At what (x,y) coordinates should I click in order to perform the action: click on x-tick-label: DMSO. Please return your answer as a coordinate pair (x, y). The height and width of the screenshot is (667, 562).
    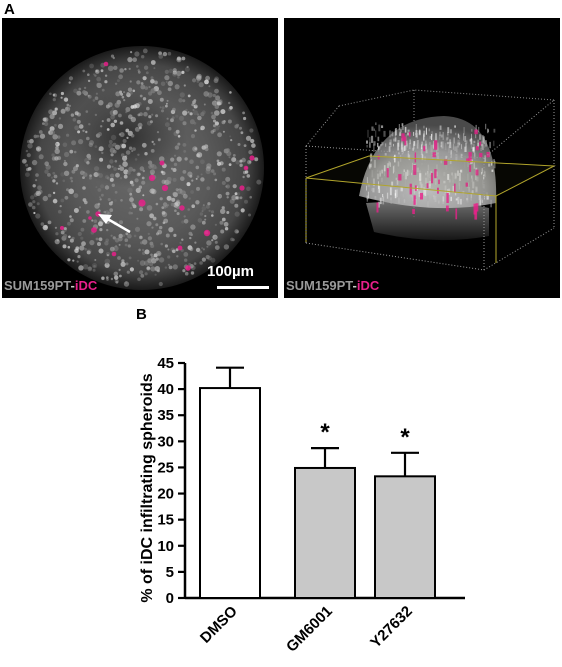
    Looking at the image, I should click on (219, 625).